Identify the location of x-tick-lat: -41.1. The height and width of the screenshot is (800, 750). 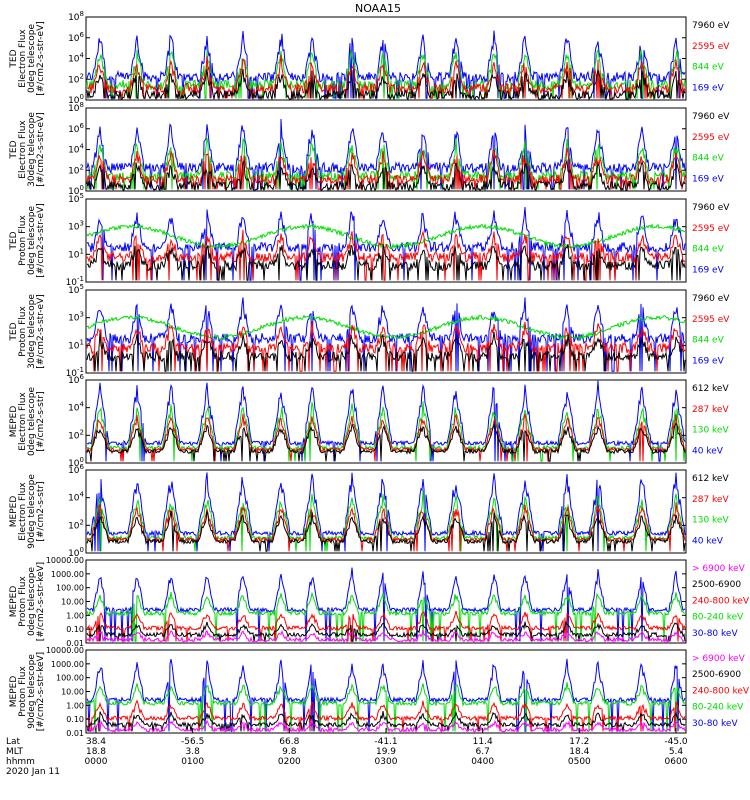
(385, 742).